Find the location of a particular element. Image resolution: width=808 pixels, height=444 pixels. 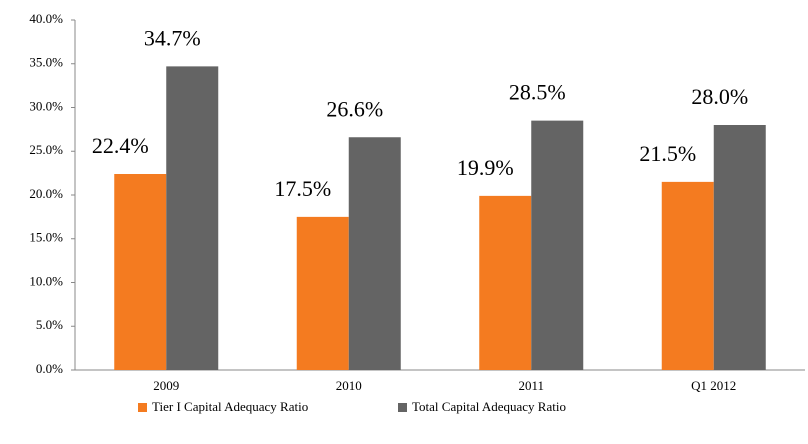

y-tick-label: 40.0% is located at coordinates (46, 18).